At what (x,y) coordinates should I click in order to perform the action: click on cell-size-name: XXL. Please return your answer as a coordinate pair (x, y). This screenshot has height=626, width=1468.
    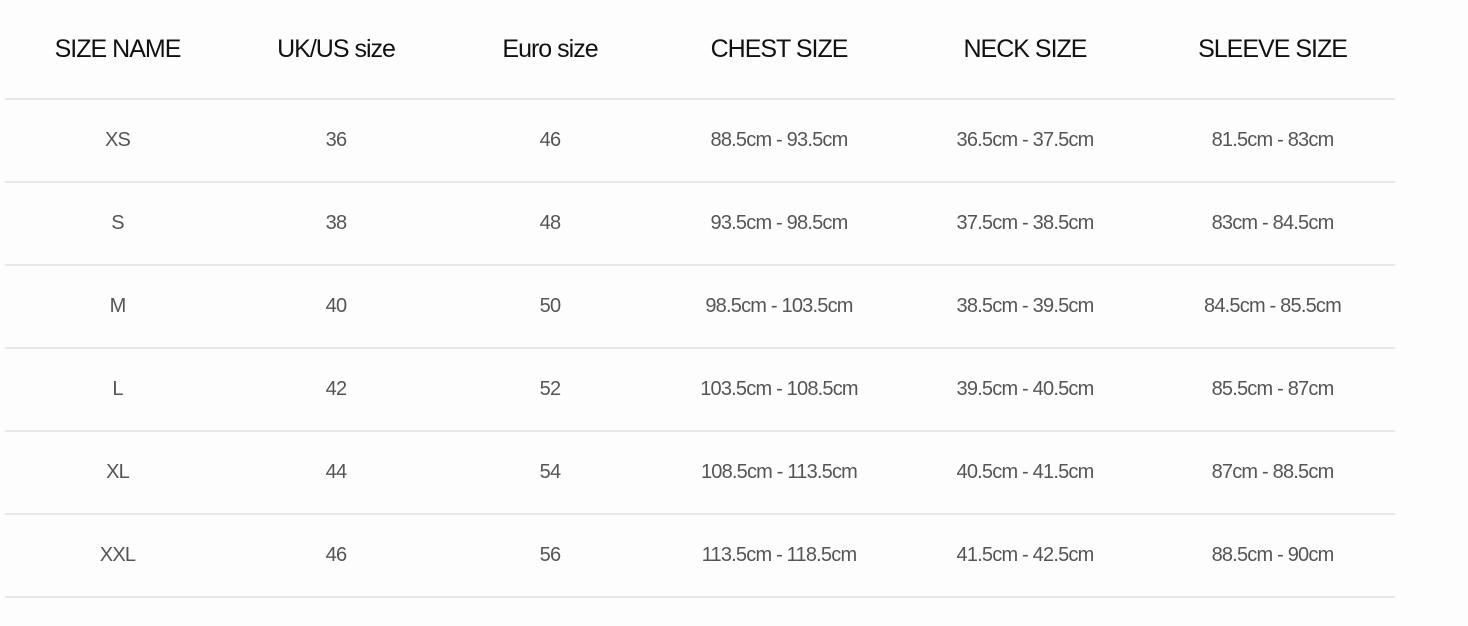
    Looking at the image, I should click on (117, 556).